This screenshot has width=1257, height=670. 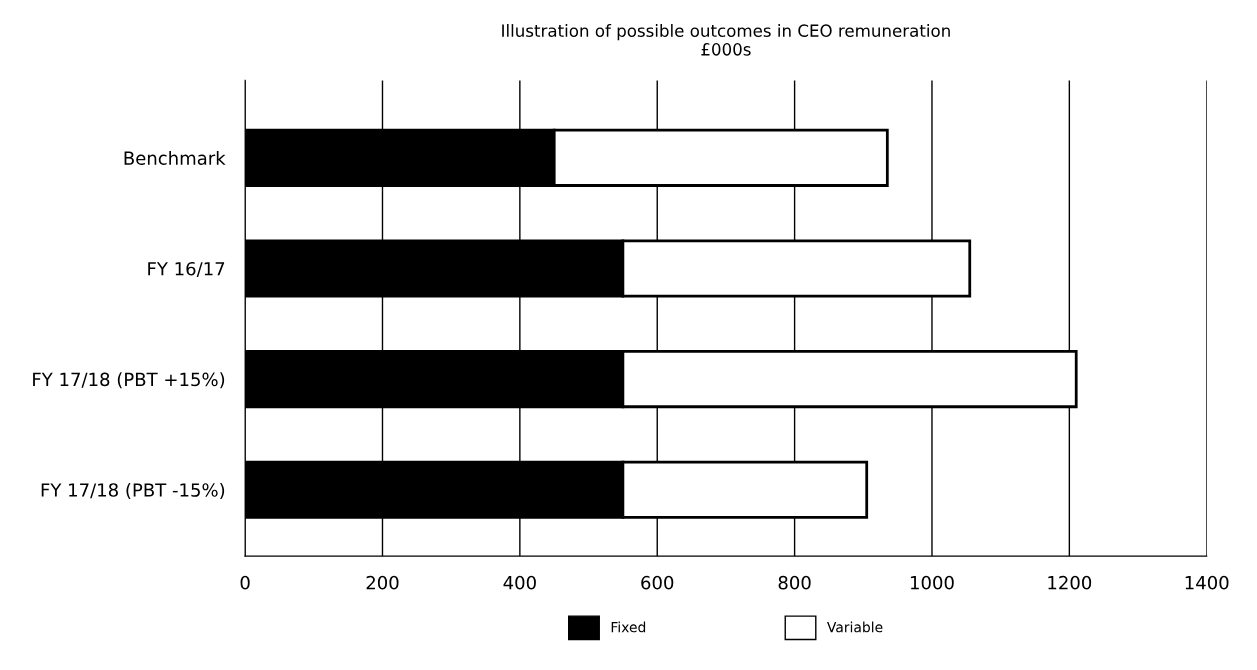 I want to click on x-tick-label: 200, so click(x=382, y=582).